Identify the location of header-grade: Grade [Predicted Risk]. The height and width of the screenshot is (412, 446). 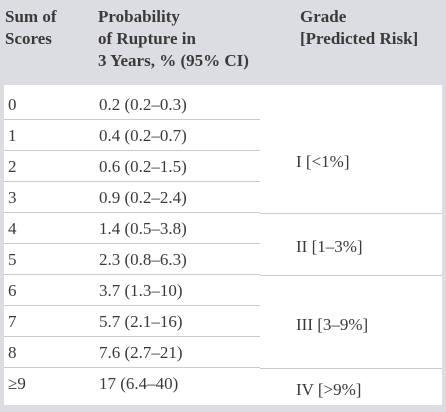
(359, 27).